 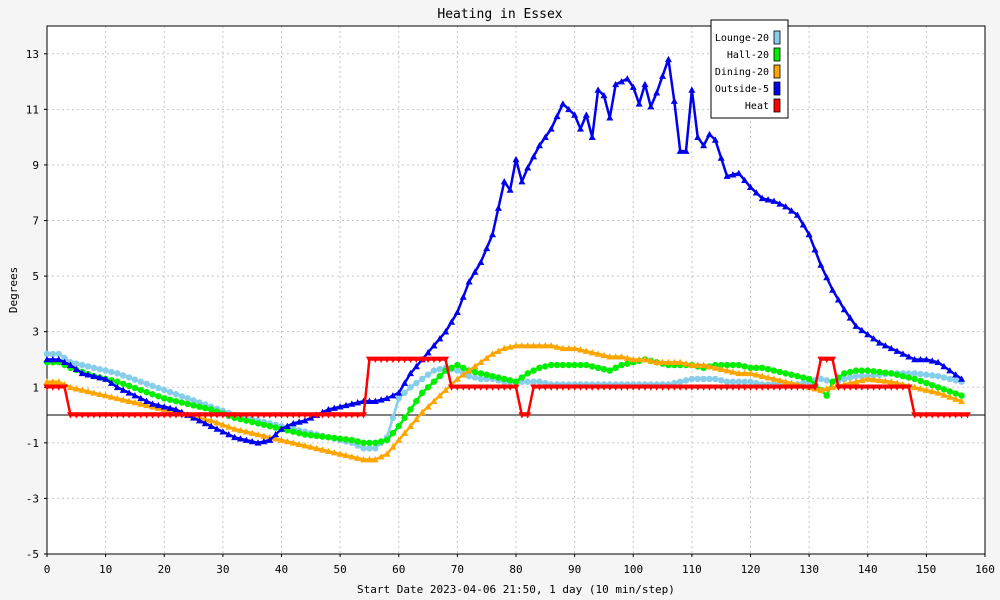 I want to click on legend-label-heat: Heat, so click(x=757, y=106).